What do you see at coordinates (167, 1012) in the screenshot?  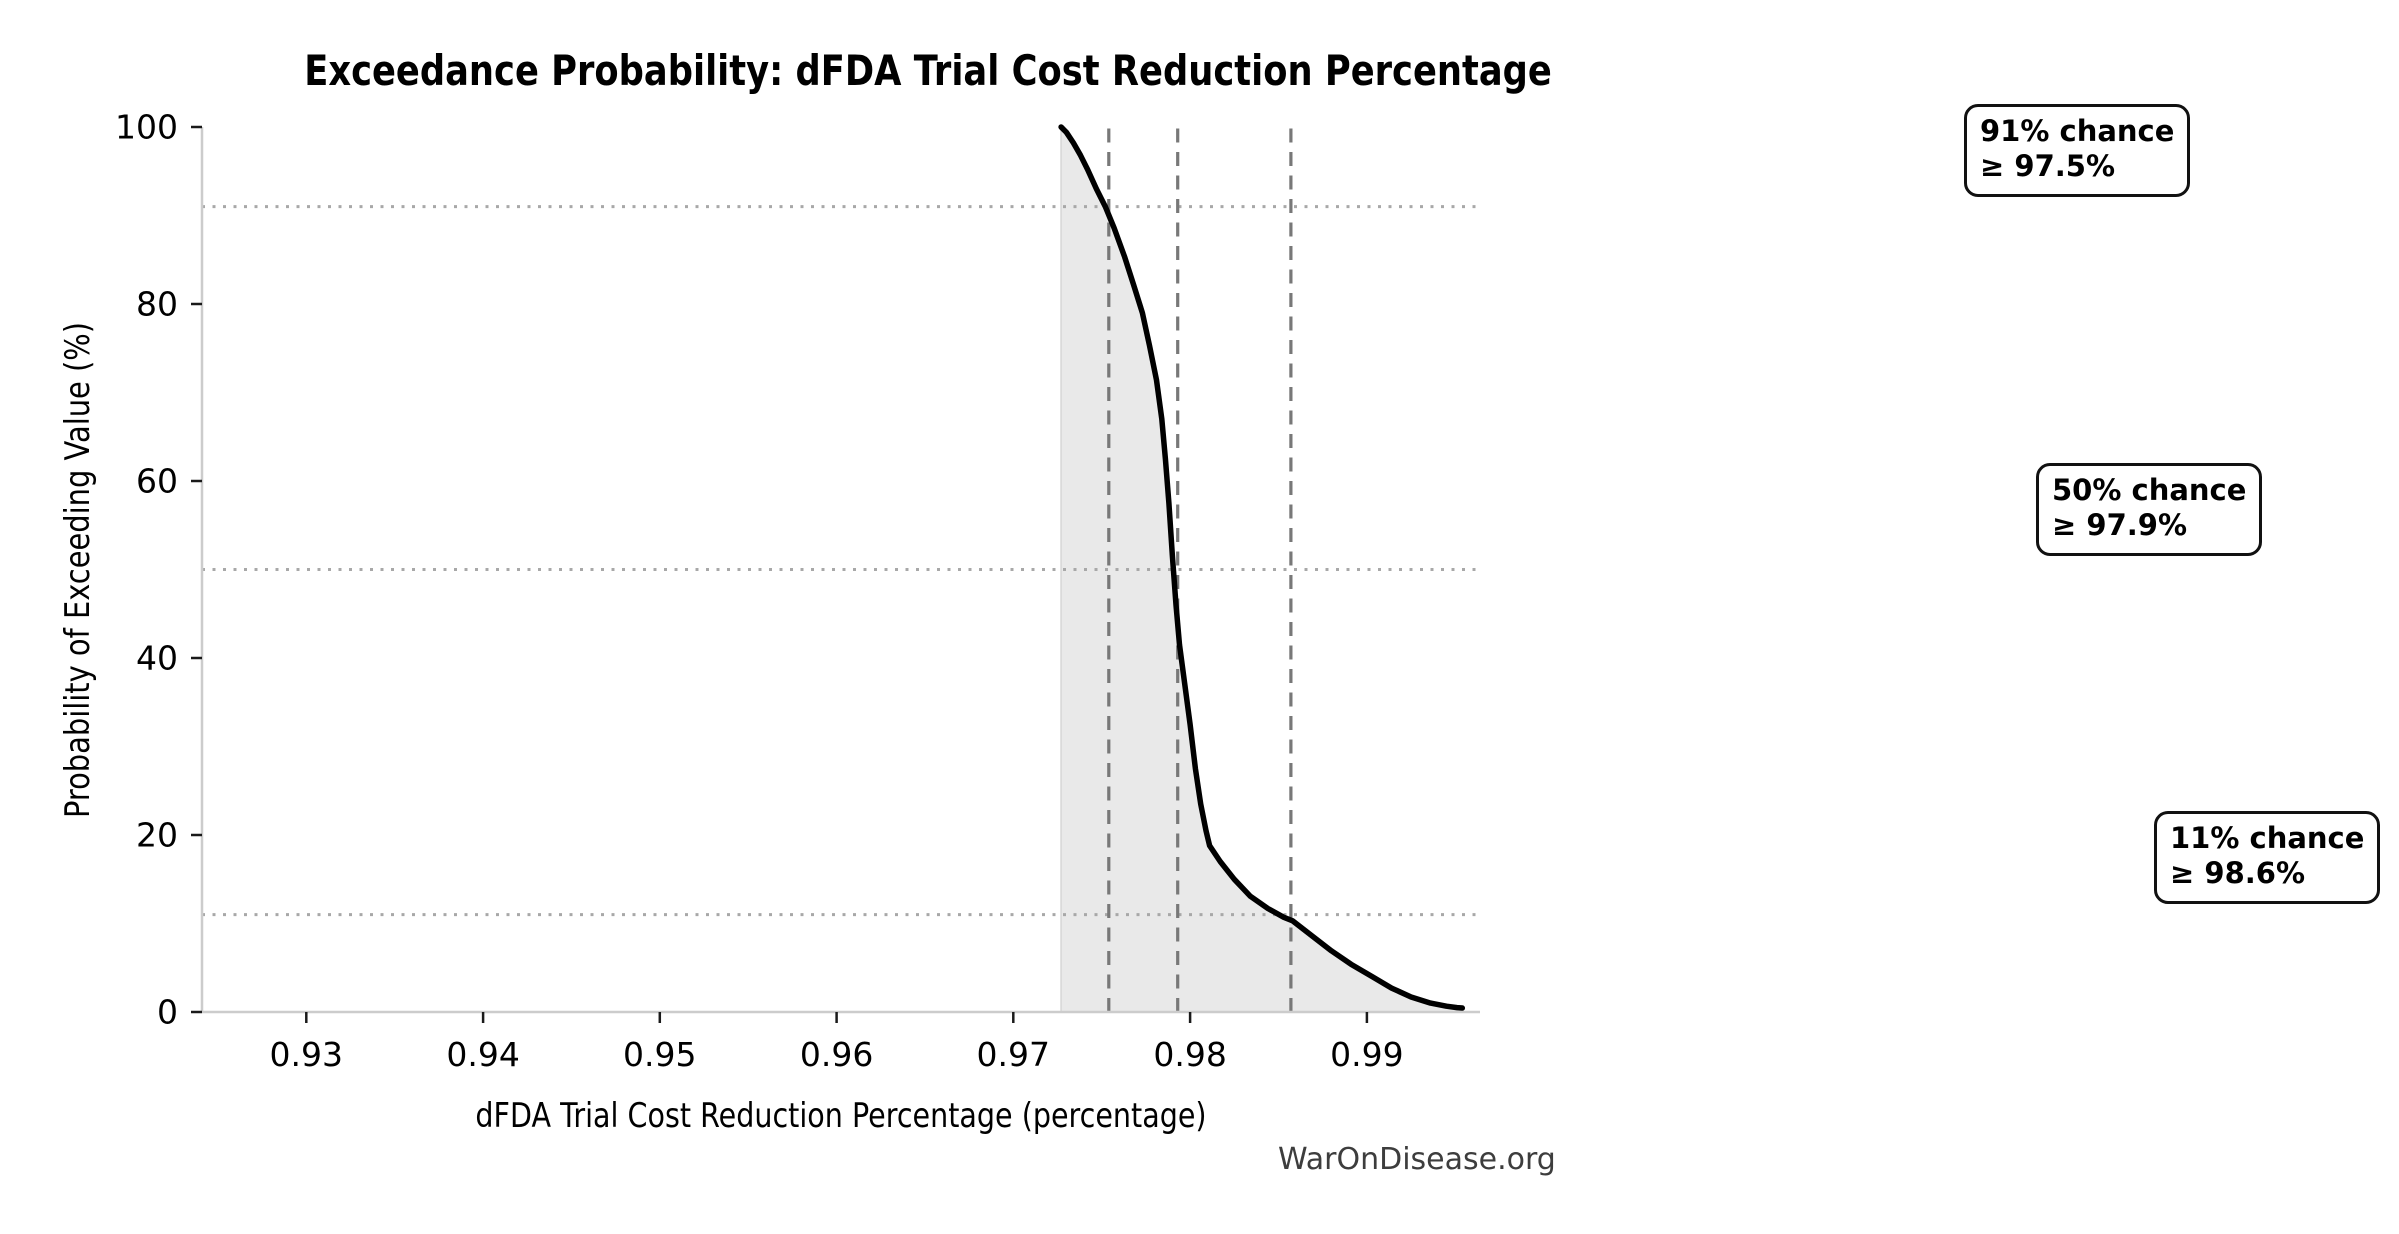 I see `y-tick-label: 0` at bounding box center [167, 1012].